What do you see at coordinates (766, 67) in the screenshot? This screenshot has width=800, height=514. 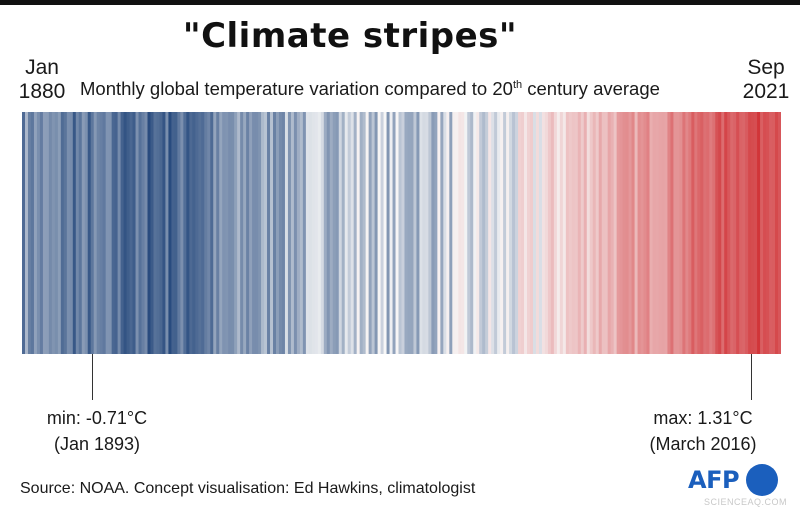 I see `end-month: Sep` at bounding box center [766, 67].